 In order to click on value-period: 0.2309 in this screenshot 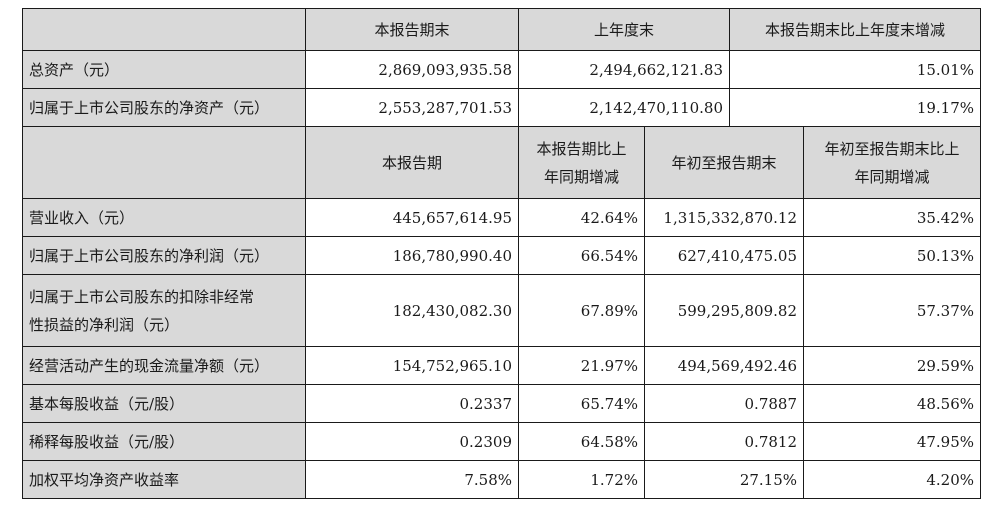, I will do `click(412, 441)`.